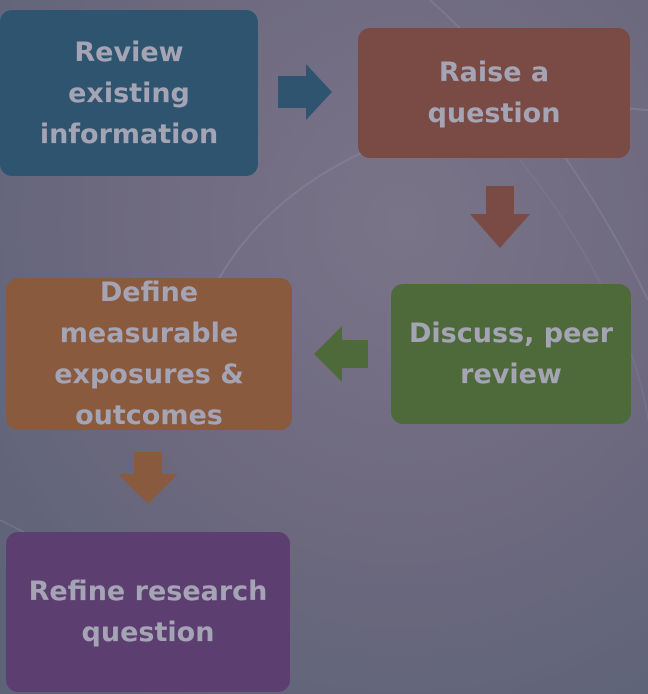  Describe the element at coordinates (149, 354) in the screenshot. I see `step-define-measurable-exposures-outcomes: Define measurable exposures & outcomes` at that location.